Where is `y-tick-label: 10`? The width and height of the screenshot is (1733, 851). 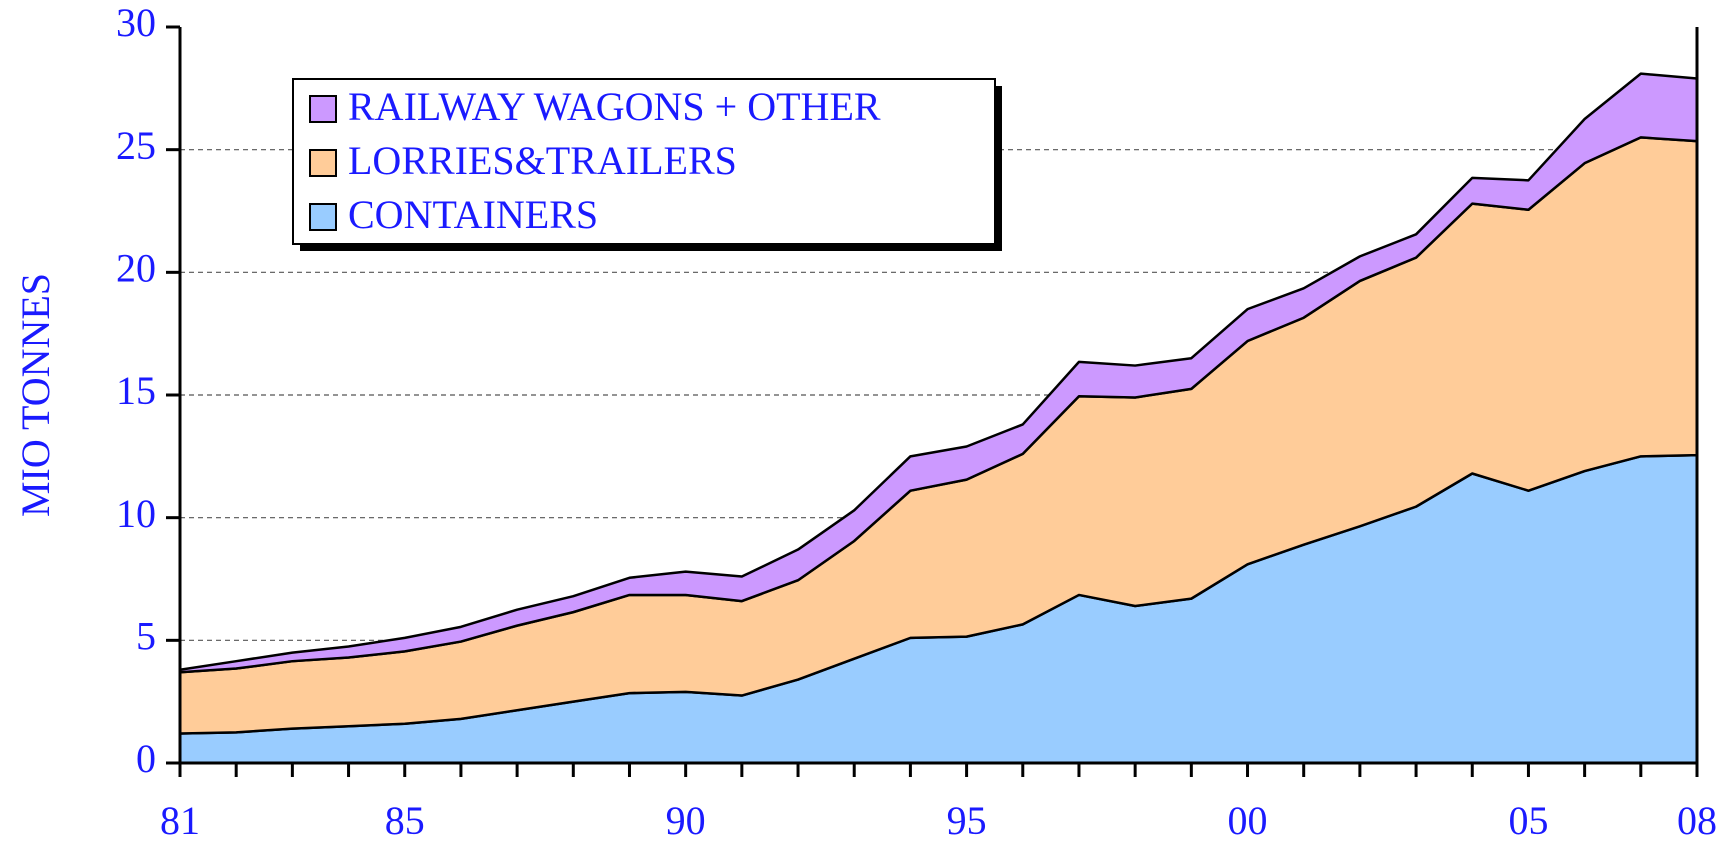 y-tick-label: 10 is located at coordinates (136, 513).